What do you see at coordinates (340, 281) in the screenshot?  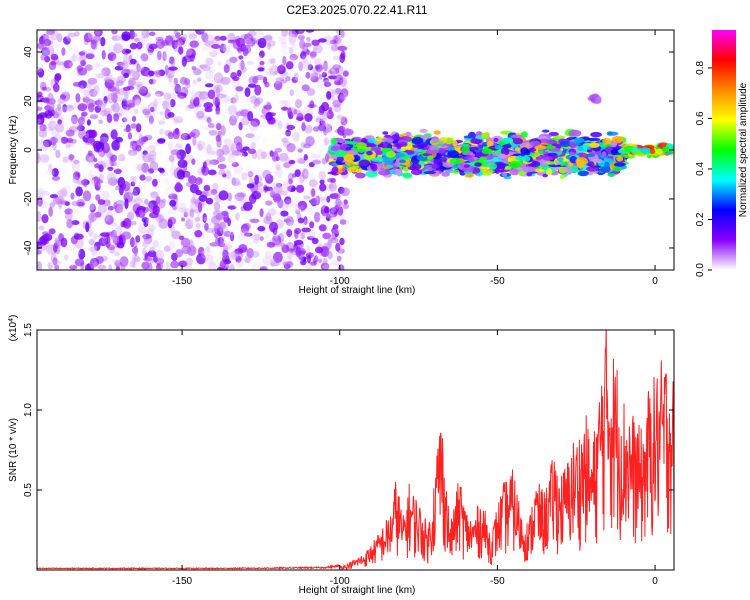 I see `x-tick-label: -100` at bounding box center [340, 281].